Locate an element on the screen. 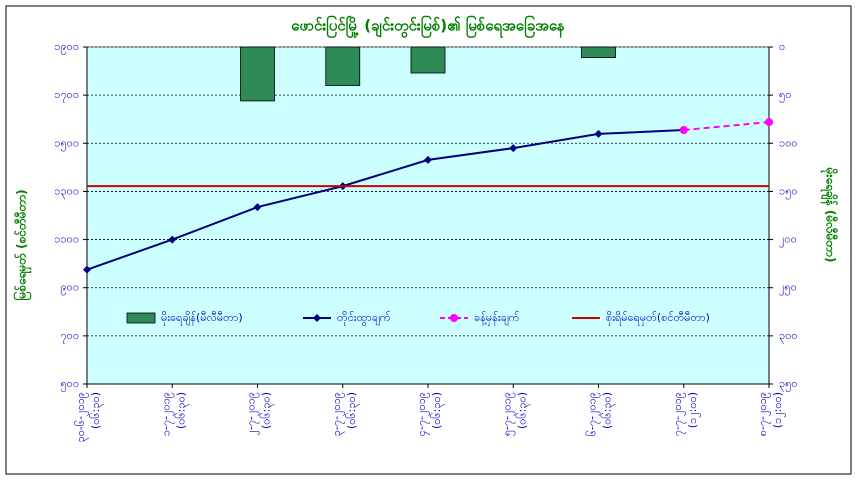 The height and width of the screenshot is (480, 857). y2-tick-label: ၁၅၀ is located at coordinates (788, 191).